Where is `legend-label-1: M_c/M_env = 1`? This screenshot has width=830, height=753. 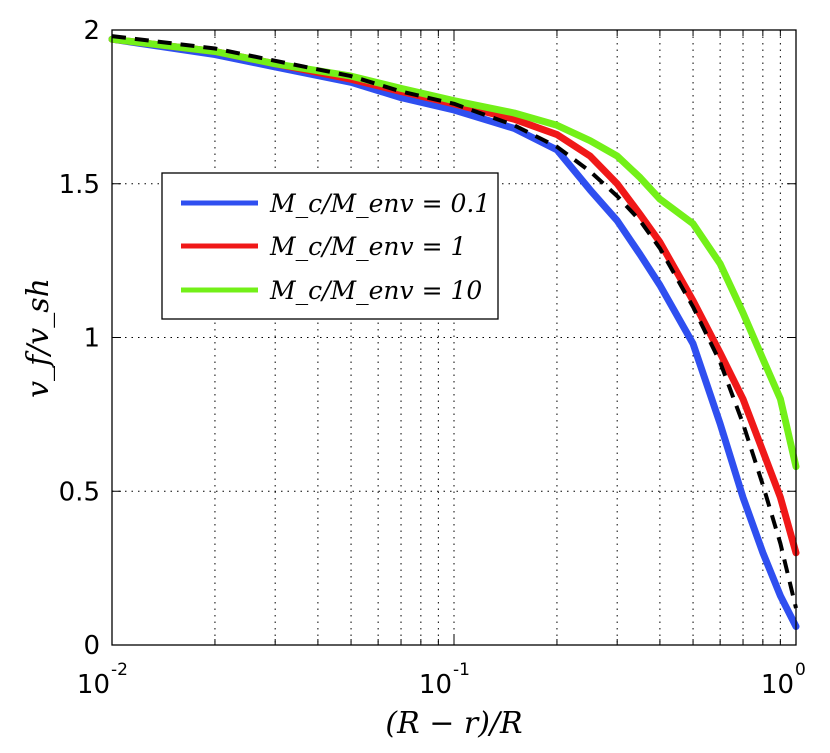 legend-label-1: M_c/M_env = 1 is located at coordinates (367, 246).